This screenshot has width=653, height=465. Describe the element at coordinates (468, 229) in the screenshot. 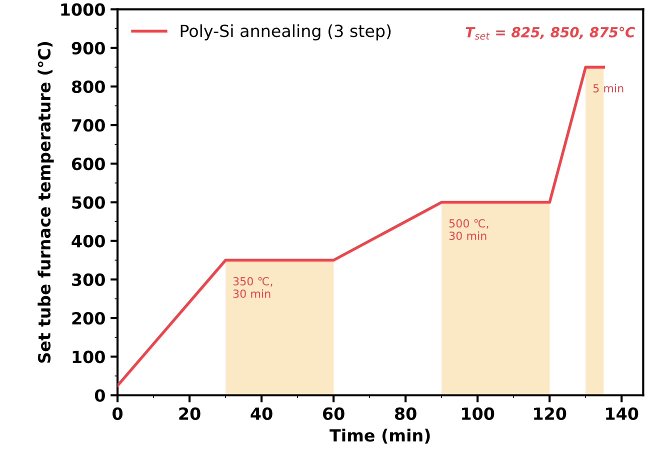

I see `annotation: 500 ℃, 30 min` at that location.